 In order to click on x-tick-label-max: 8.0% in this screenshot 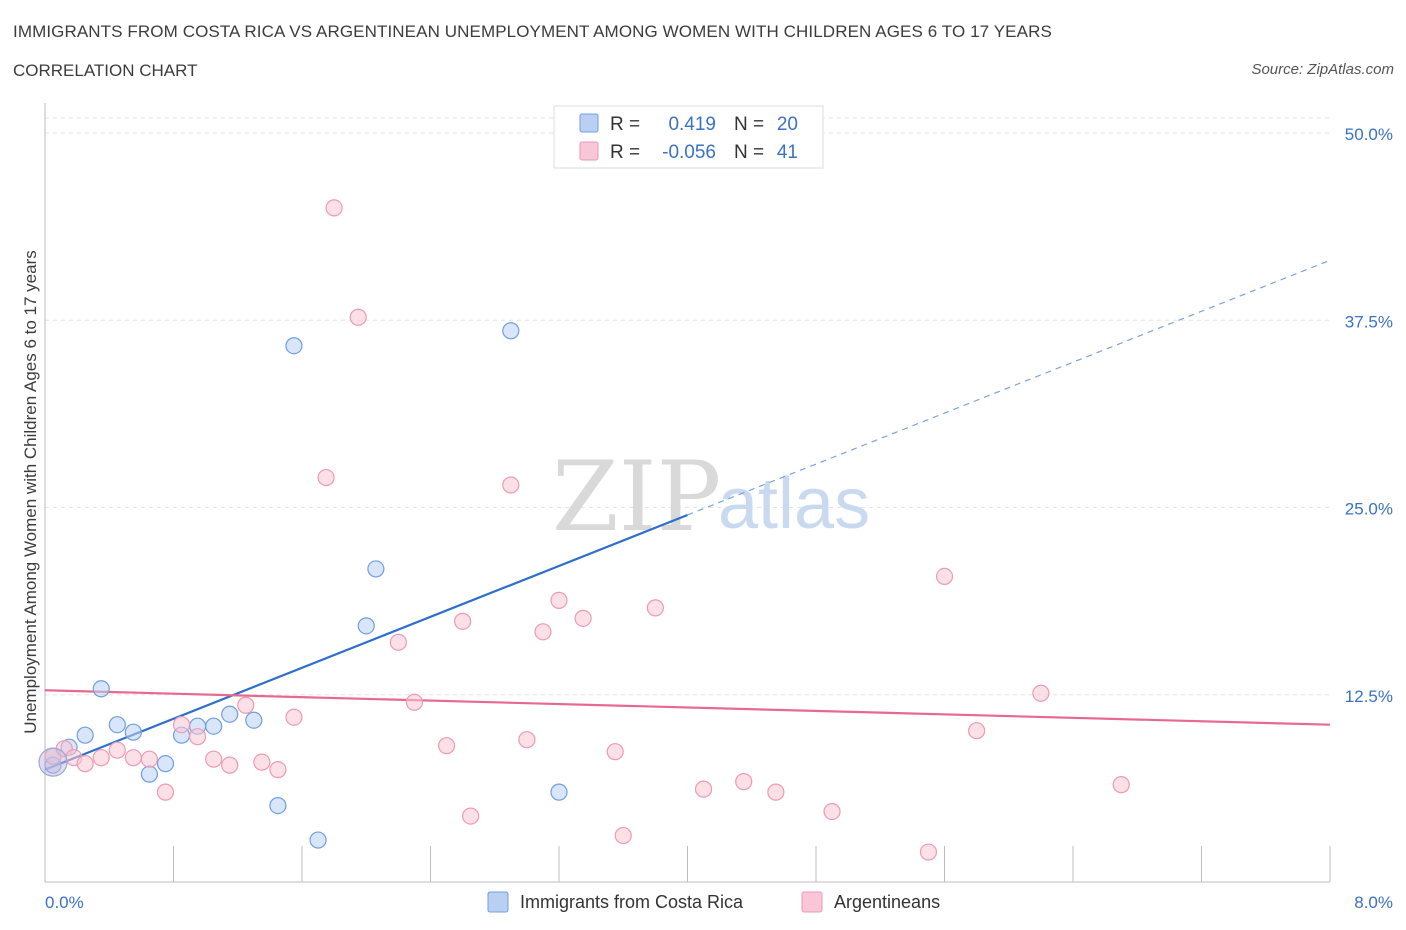, I will do `click(1373, 902)`.